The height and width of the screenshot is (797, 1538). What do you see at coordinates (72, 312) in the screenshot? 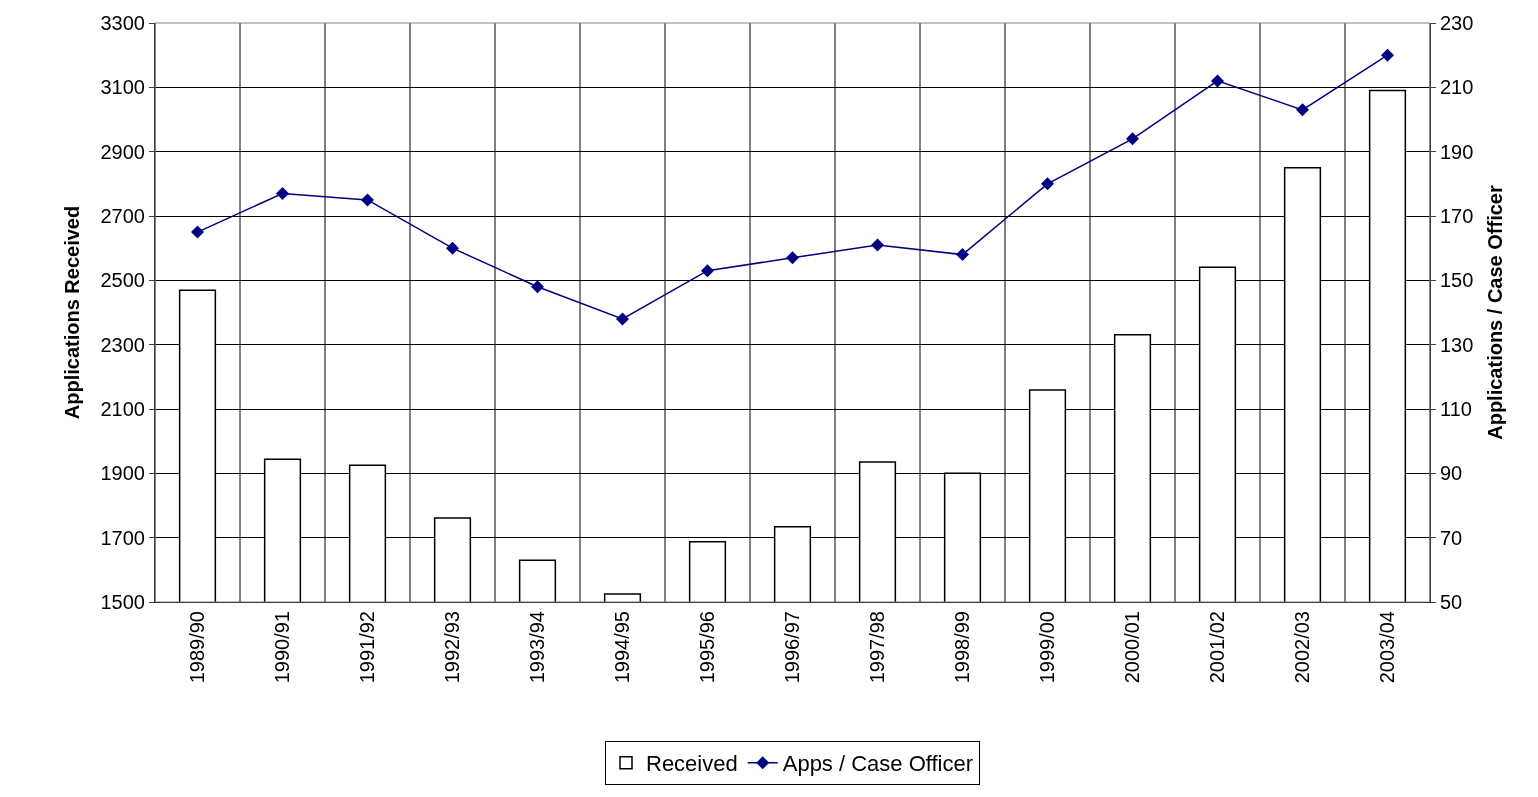
I see `y-axis-title: Applications Received` at bounding box center [72, 312].